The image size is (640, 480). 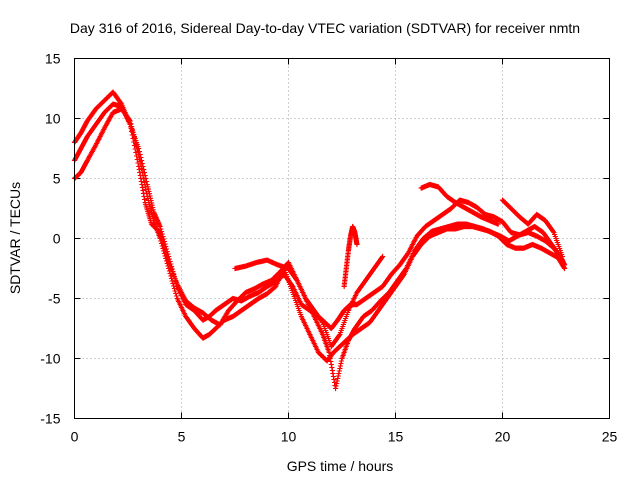 I want to click on y-tick-label: 15, so click(x=53, y=59).